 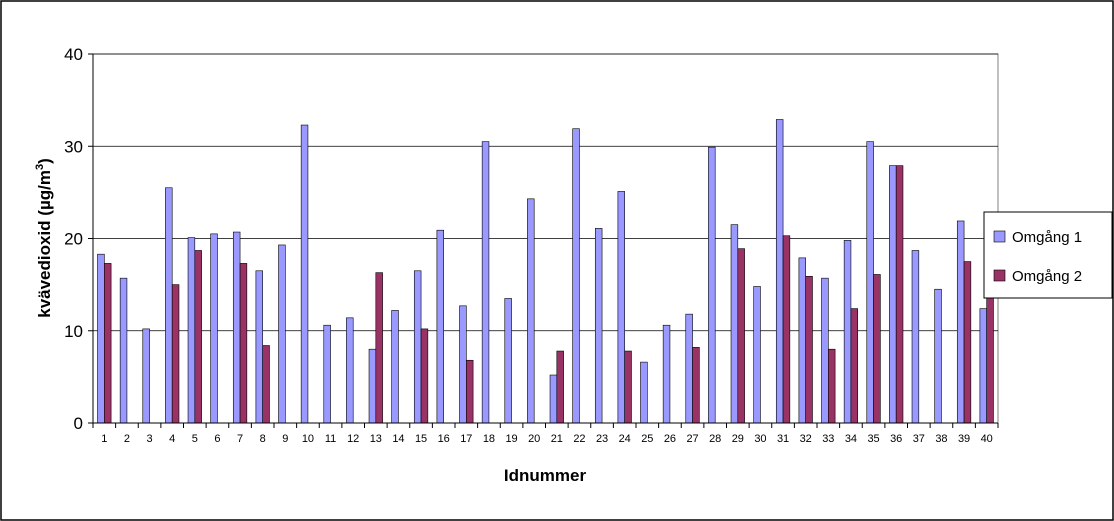 I want to click on legend-label-omgang-2: Omgång 2, so click(x=1047, y=276).